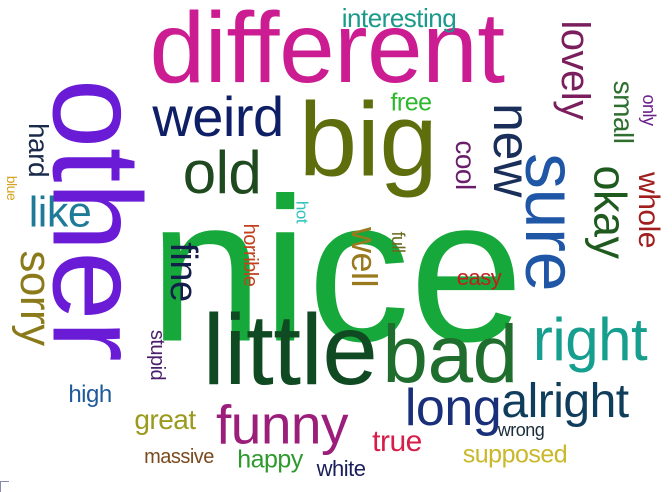 The width and height of the screenshot is (672, 492). What do you see at coordinates (90, 394) in the screenshot?
I see `word-high: high` at bounding box center [90, 394].